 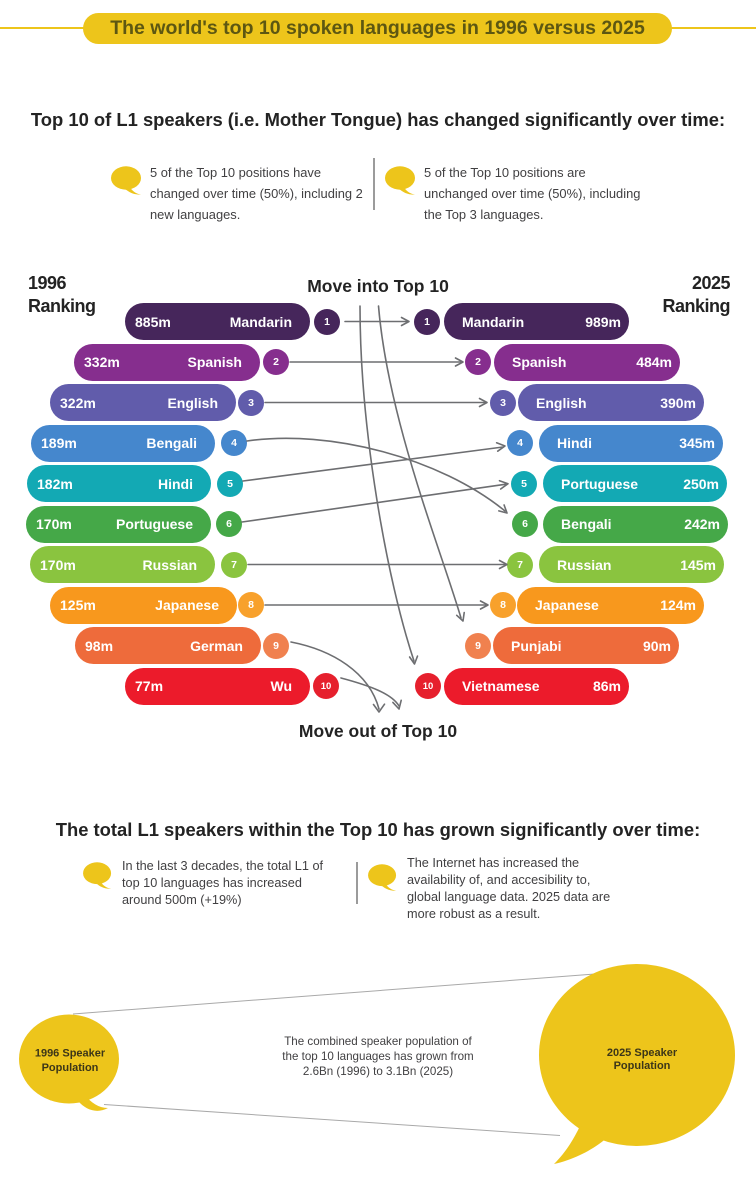 I want to click on svg-text: 2025 Speaker, so click(x=642, y=1053).